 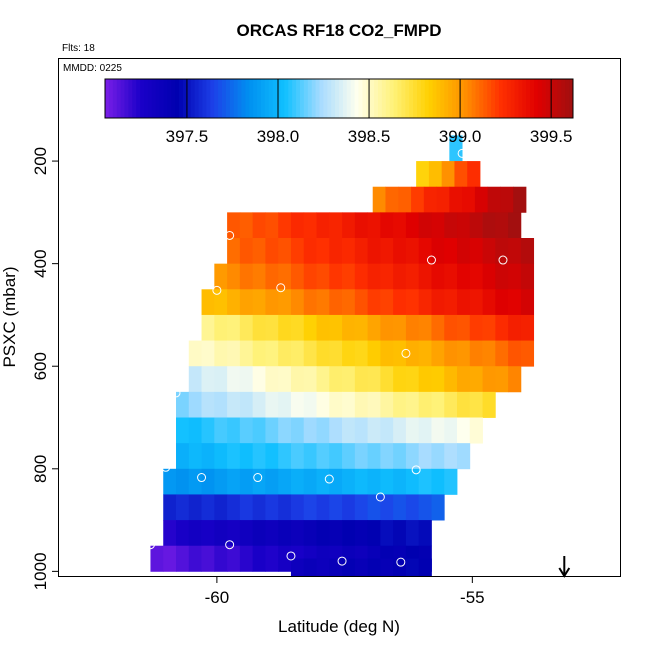 What do you see at coordinates (217, 597) in the screenshot?
I see `x-tick-label: -60` at bounding box center [217, 597].